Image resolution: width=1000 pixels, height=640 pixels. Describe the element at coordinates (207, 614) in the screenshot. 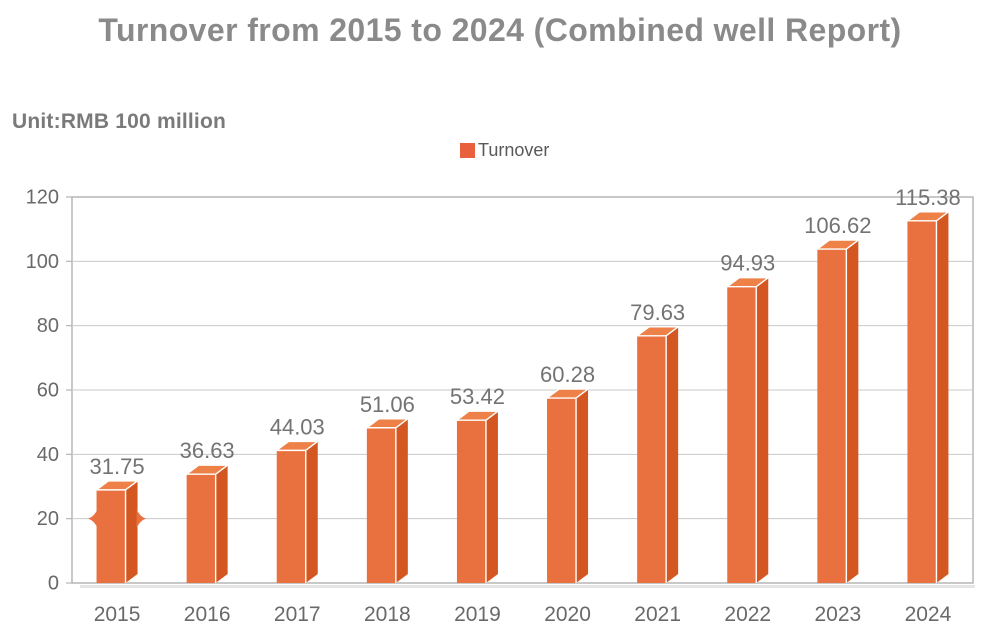

I see `x-tick-label: 2016` at that location.